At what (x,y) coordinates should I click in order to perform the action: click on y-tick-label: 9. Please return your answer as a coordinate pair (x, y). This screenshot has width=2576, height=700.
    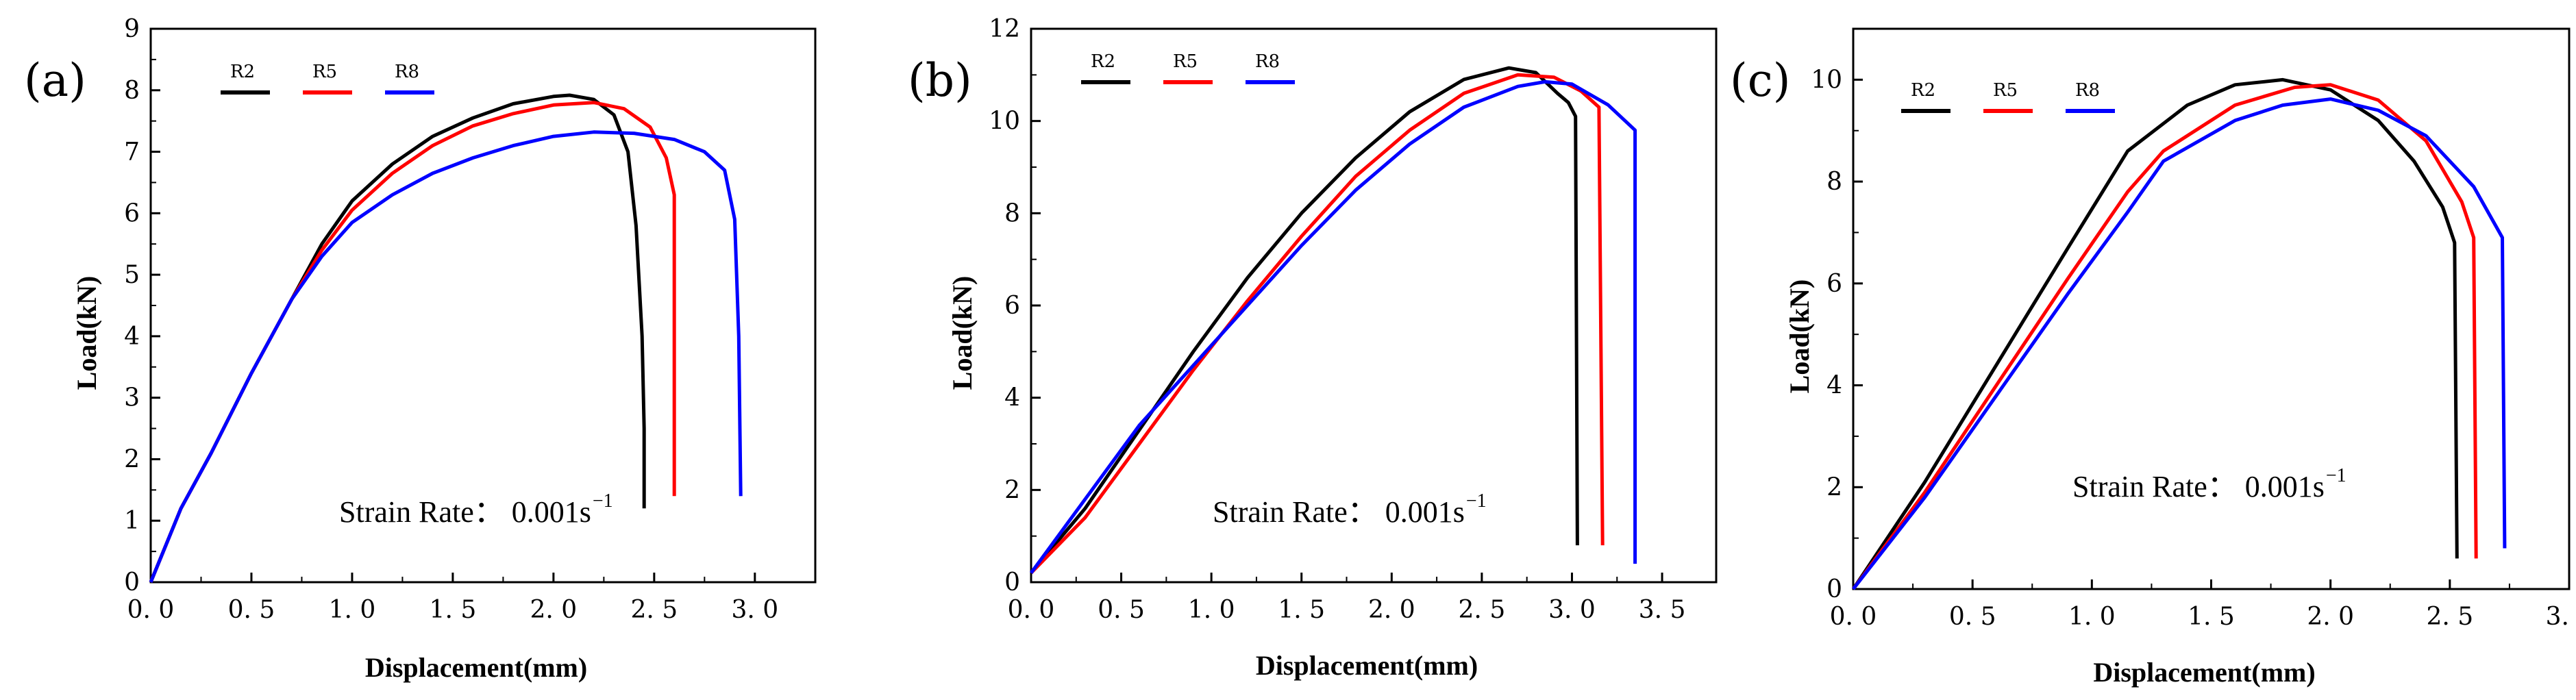
    Looking at the image, I should click on (132, 29).